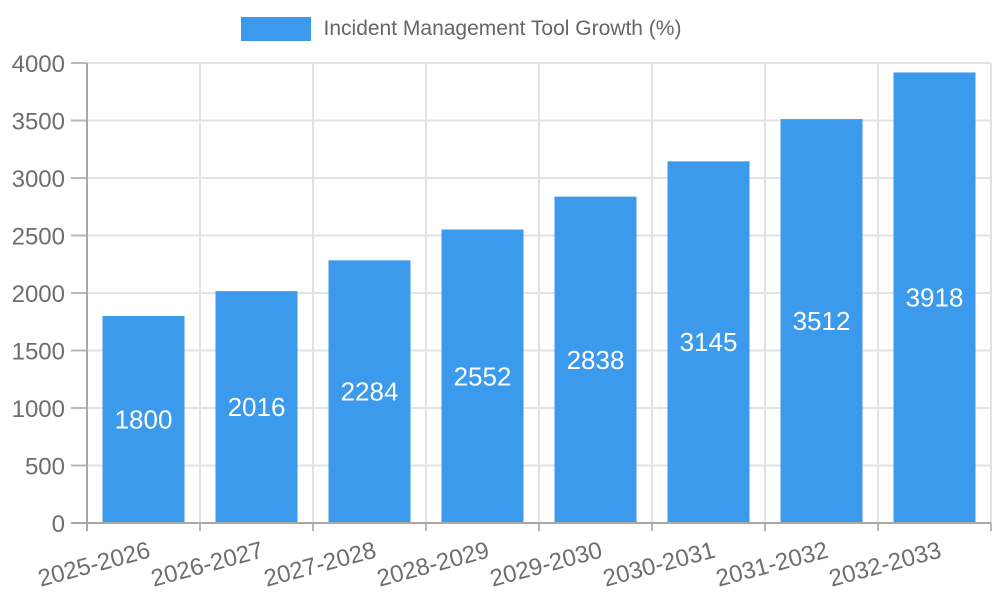  What do you see at coordinates (659, 565) in the screenshot?
I see `x-tick-label: 2030-2031` at bounding box center [659, 565].